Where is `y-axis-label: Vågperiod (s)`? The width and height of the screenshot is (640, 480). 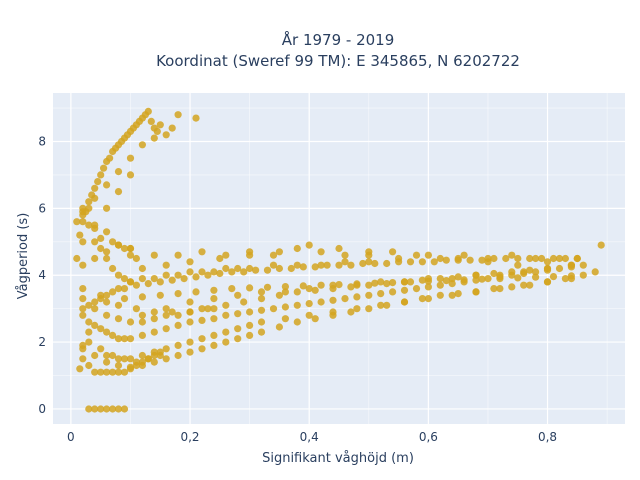 y-axis-label: Vågperiod (s) is located at coordinates (23, 256).